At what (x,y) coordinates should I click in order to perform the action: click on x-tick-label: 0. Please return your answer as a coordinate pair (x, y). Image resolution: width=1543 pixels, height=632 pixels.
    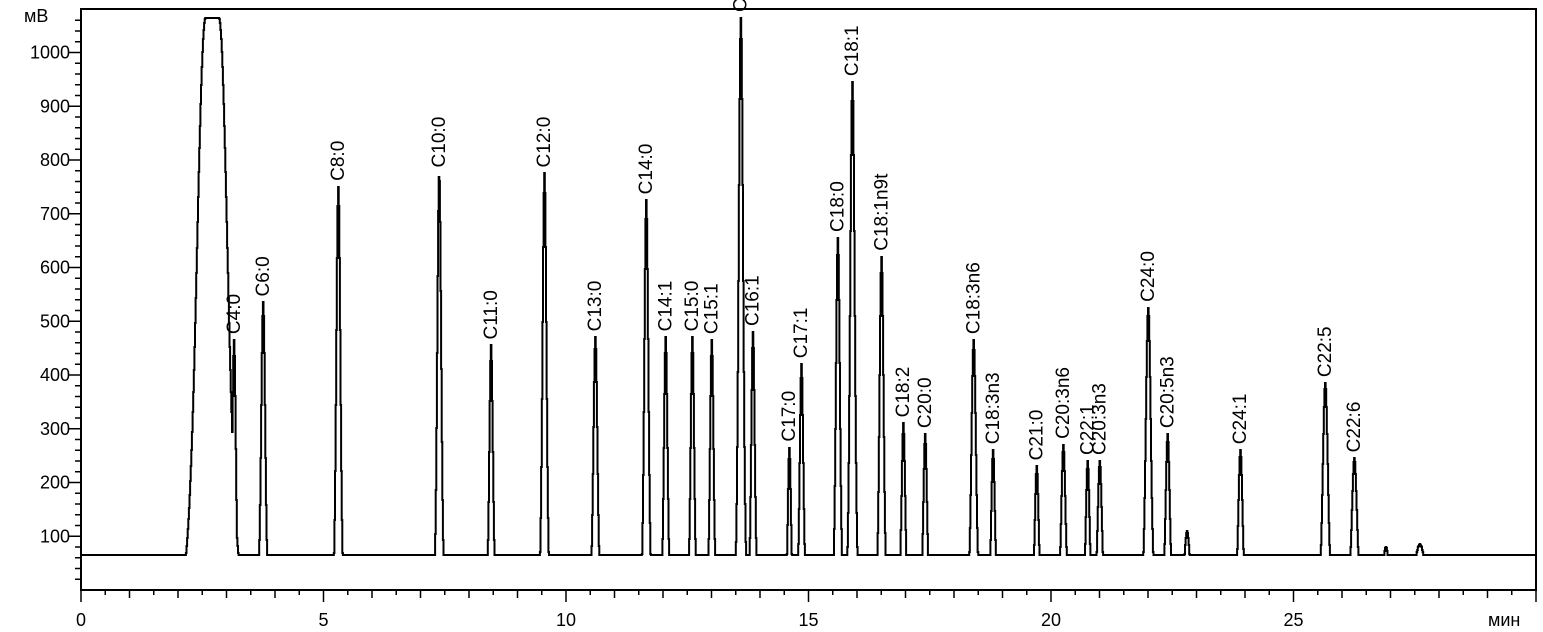
    Looking at the image, I should click on (81, 620).